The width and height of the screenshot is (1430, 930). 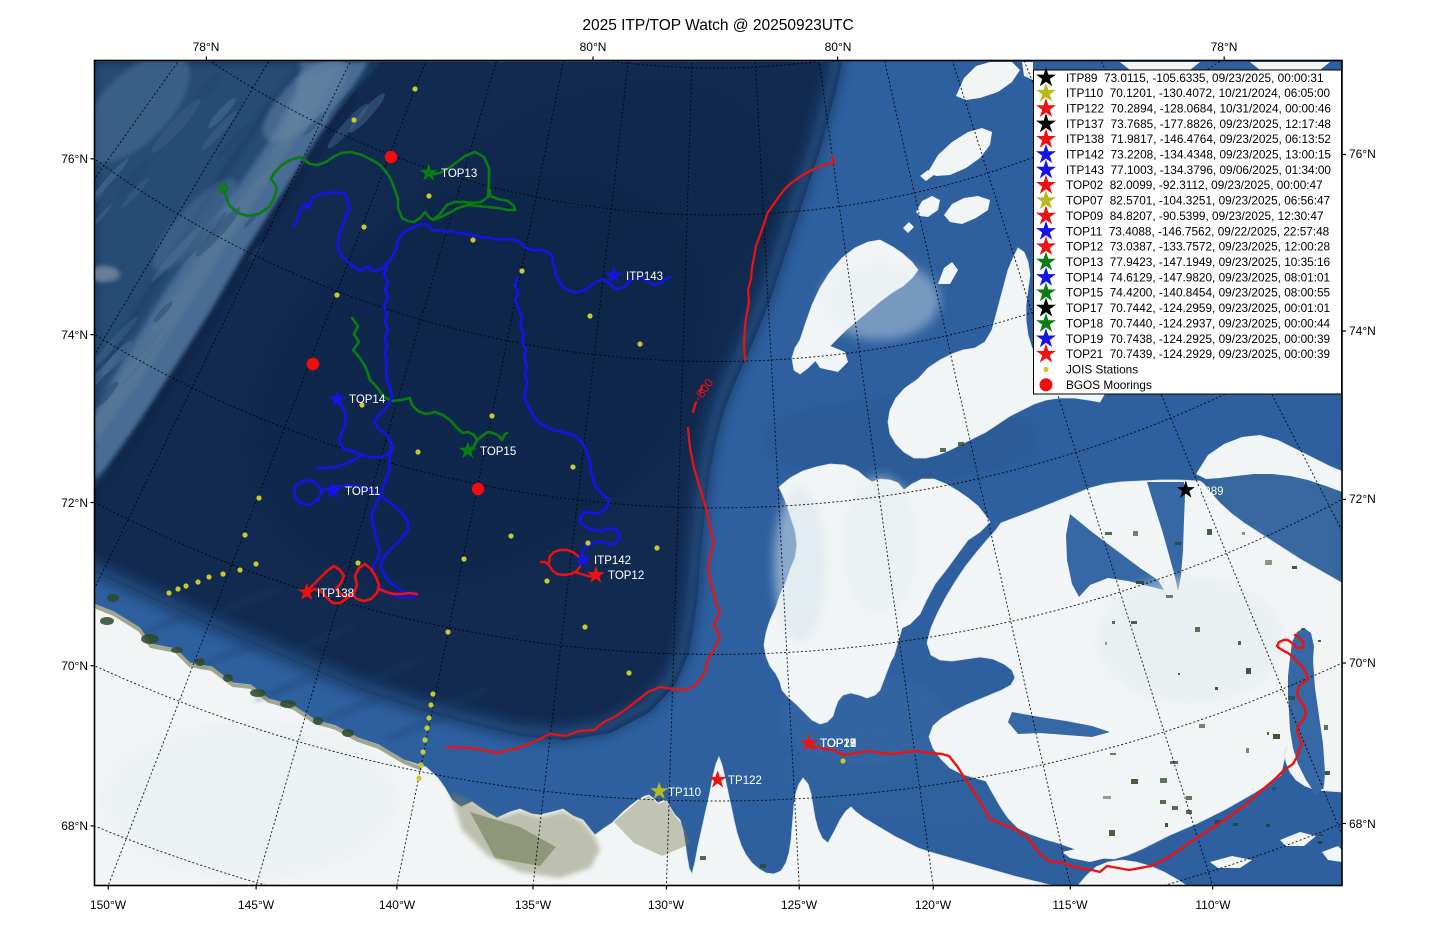 I want to click on svg-text: JOIS Stations, so click(x=1102, y=370).